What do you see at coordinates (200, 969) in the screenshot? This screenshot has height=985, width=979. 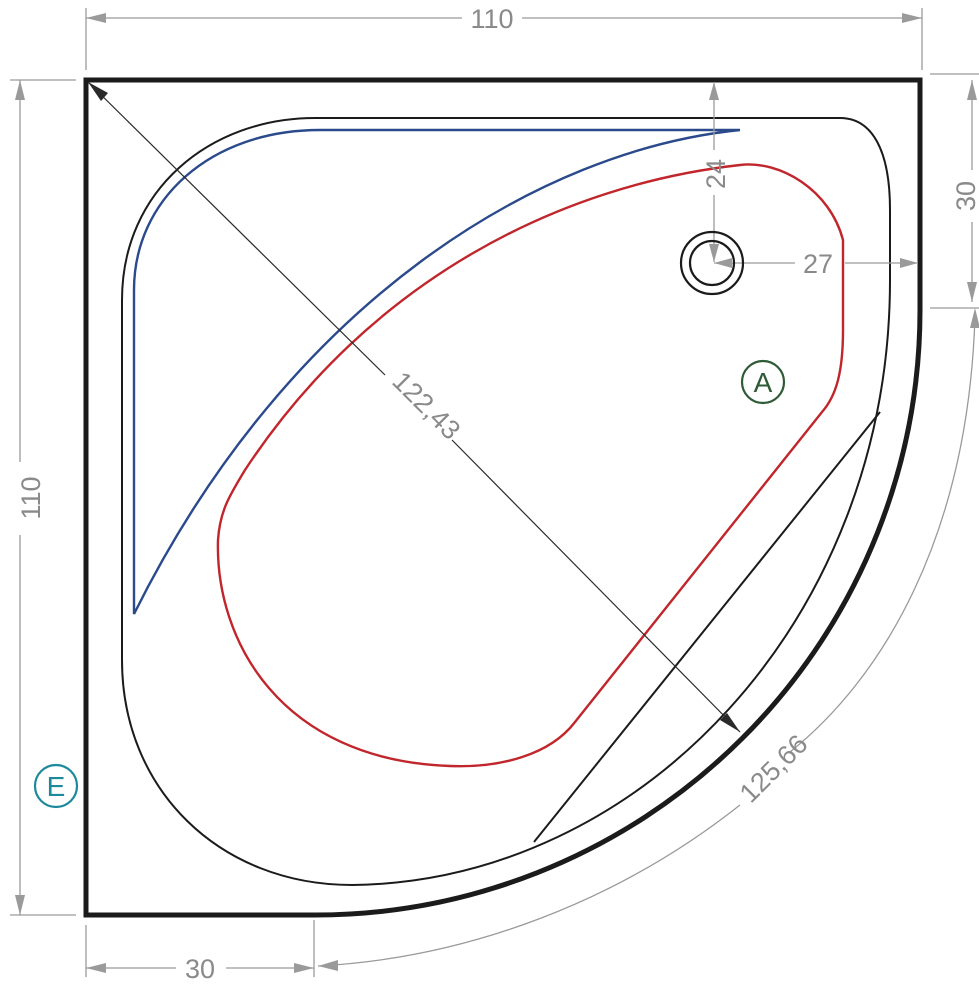 I see `bottom-offset-label: 30` at bounding box center [200, 969].